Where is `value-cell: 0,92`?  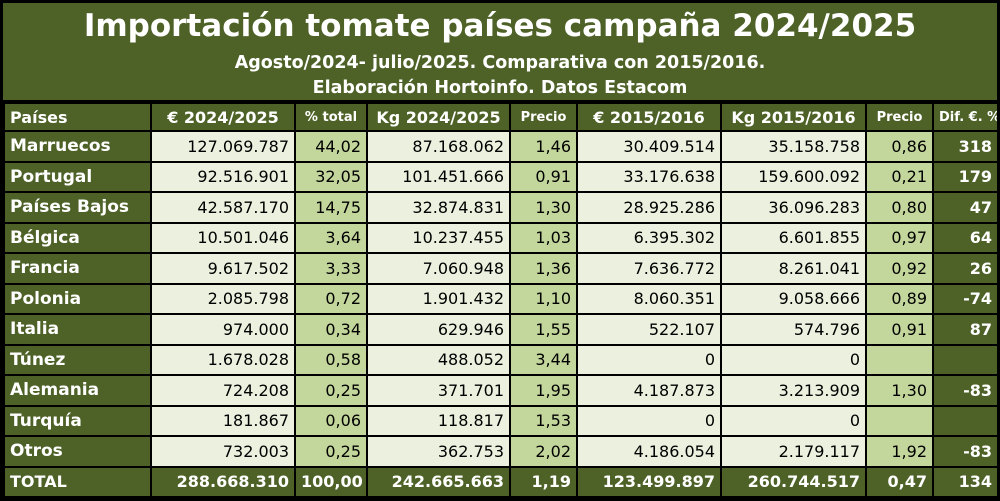 value-cell: 0,92 is located at coordinates (899, 268).